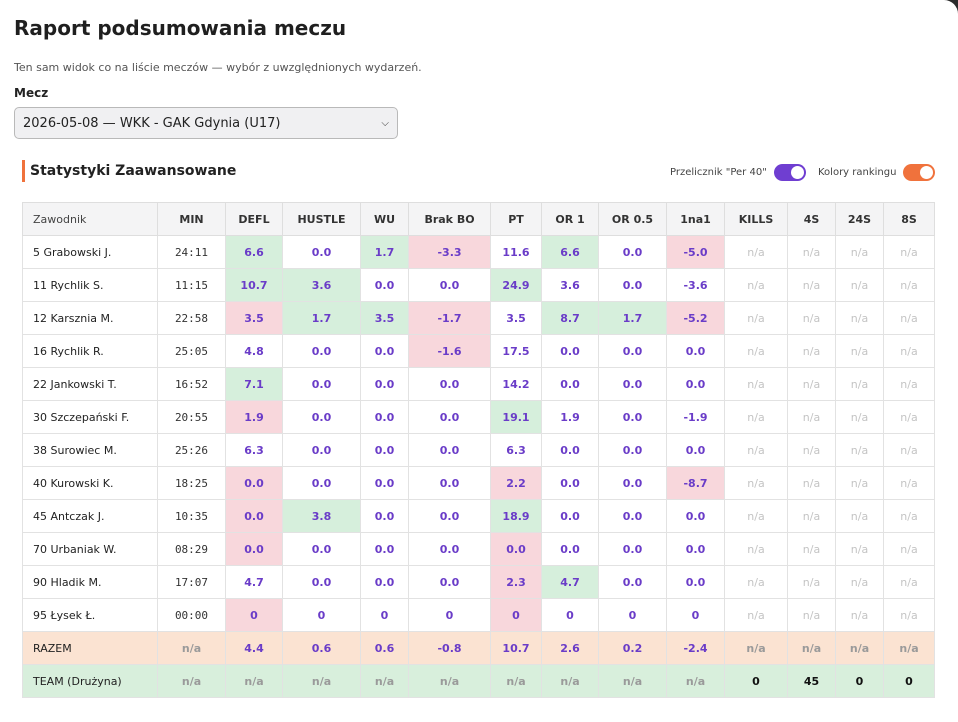  I want to click on column-header: 8S, so click(909, 219).